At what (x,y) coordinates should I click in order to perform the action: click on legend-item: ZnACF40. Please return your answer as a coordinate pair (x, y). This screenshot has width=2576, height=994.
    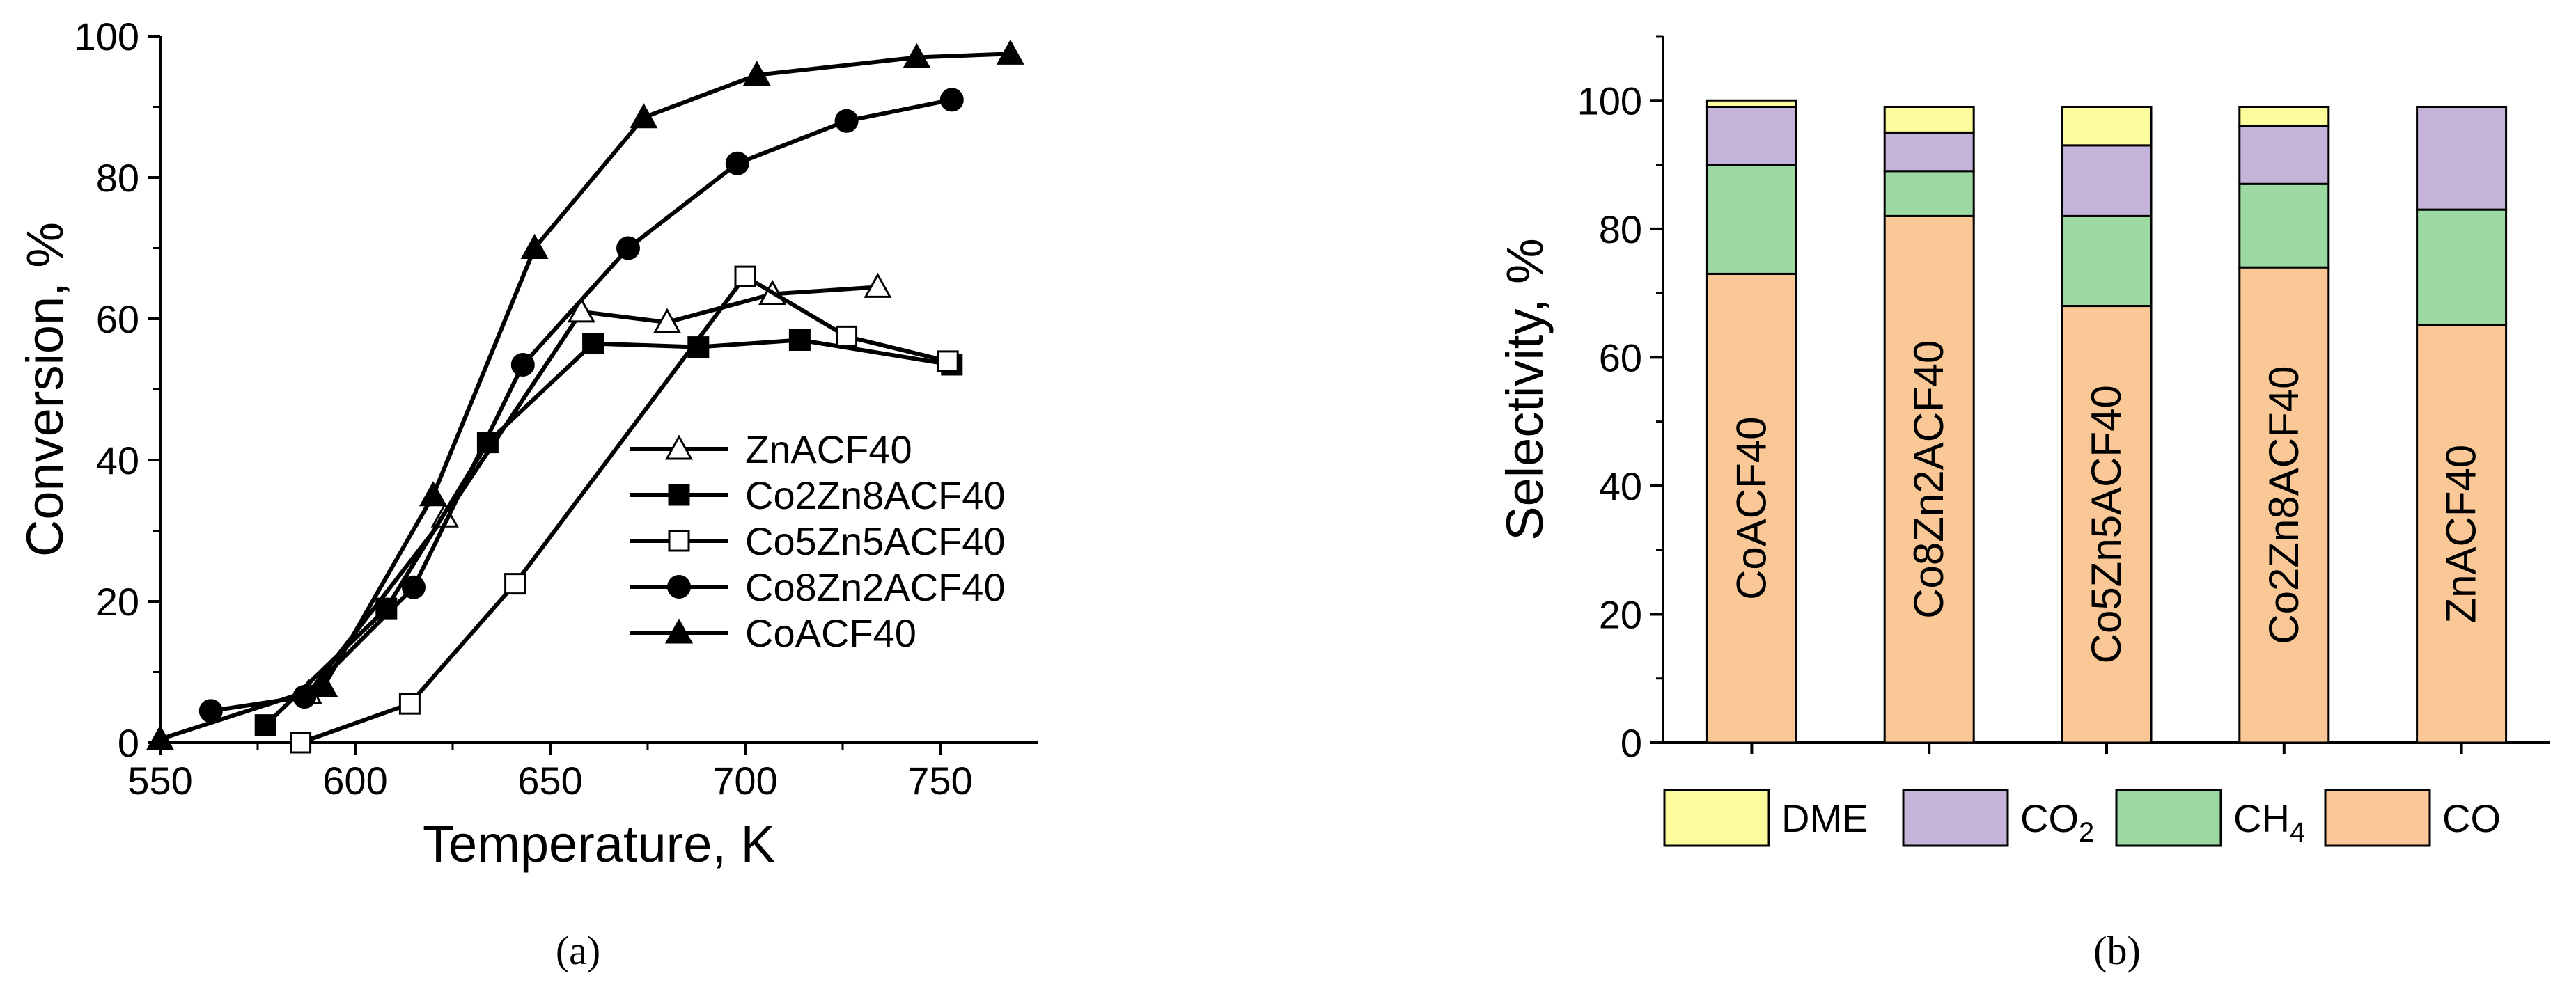
    Looking at the image, I should click on (771, 449).